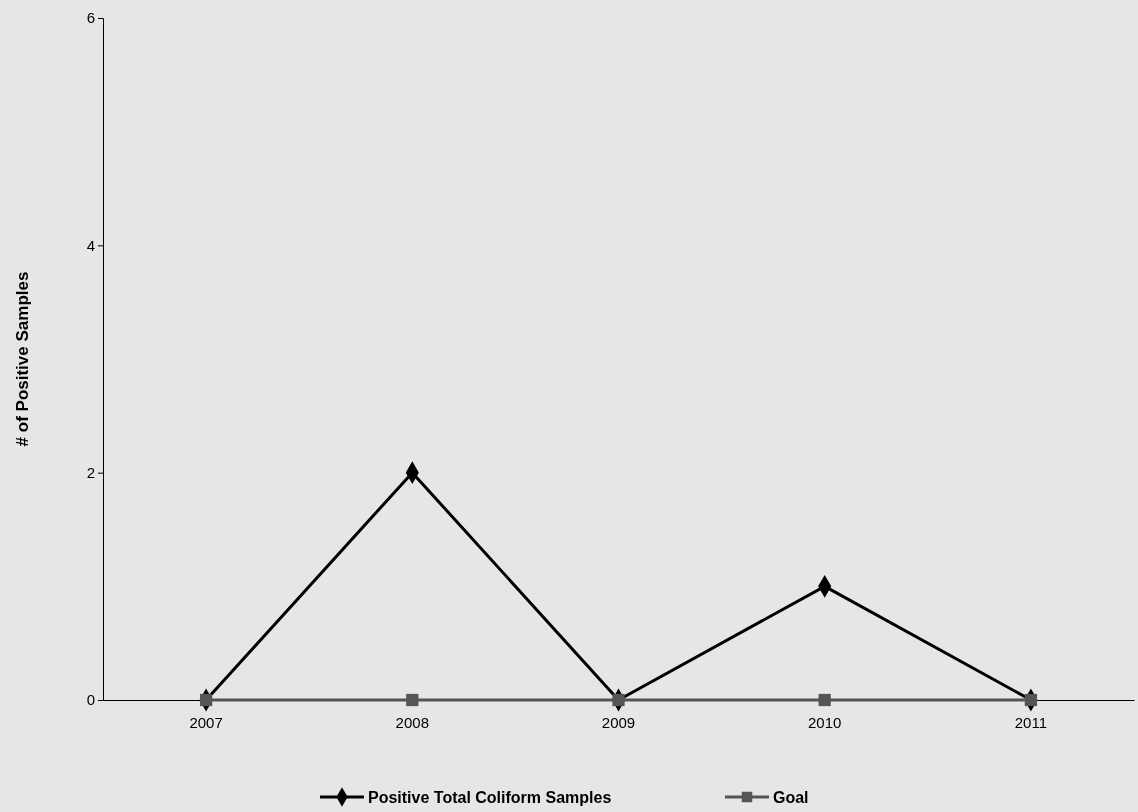 The image size is (1138, 812). Describe the element at coordinates (90, 700) in the screenshot. I see `y-tick-label: 0` at that location.